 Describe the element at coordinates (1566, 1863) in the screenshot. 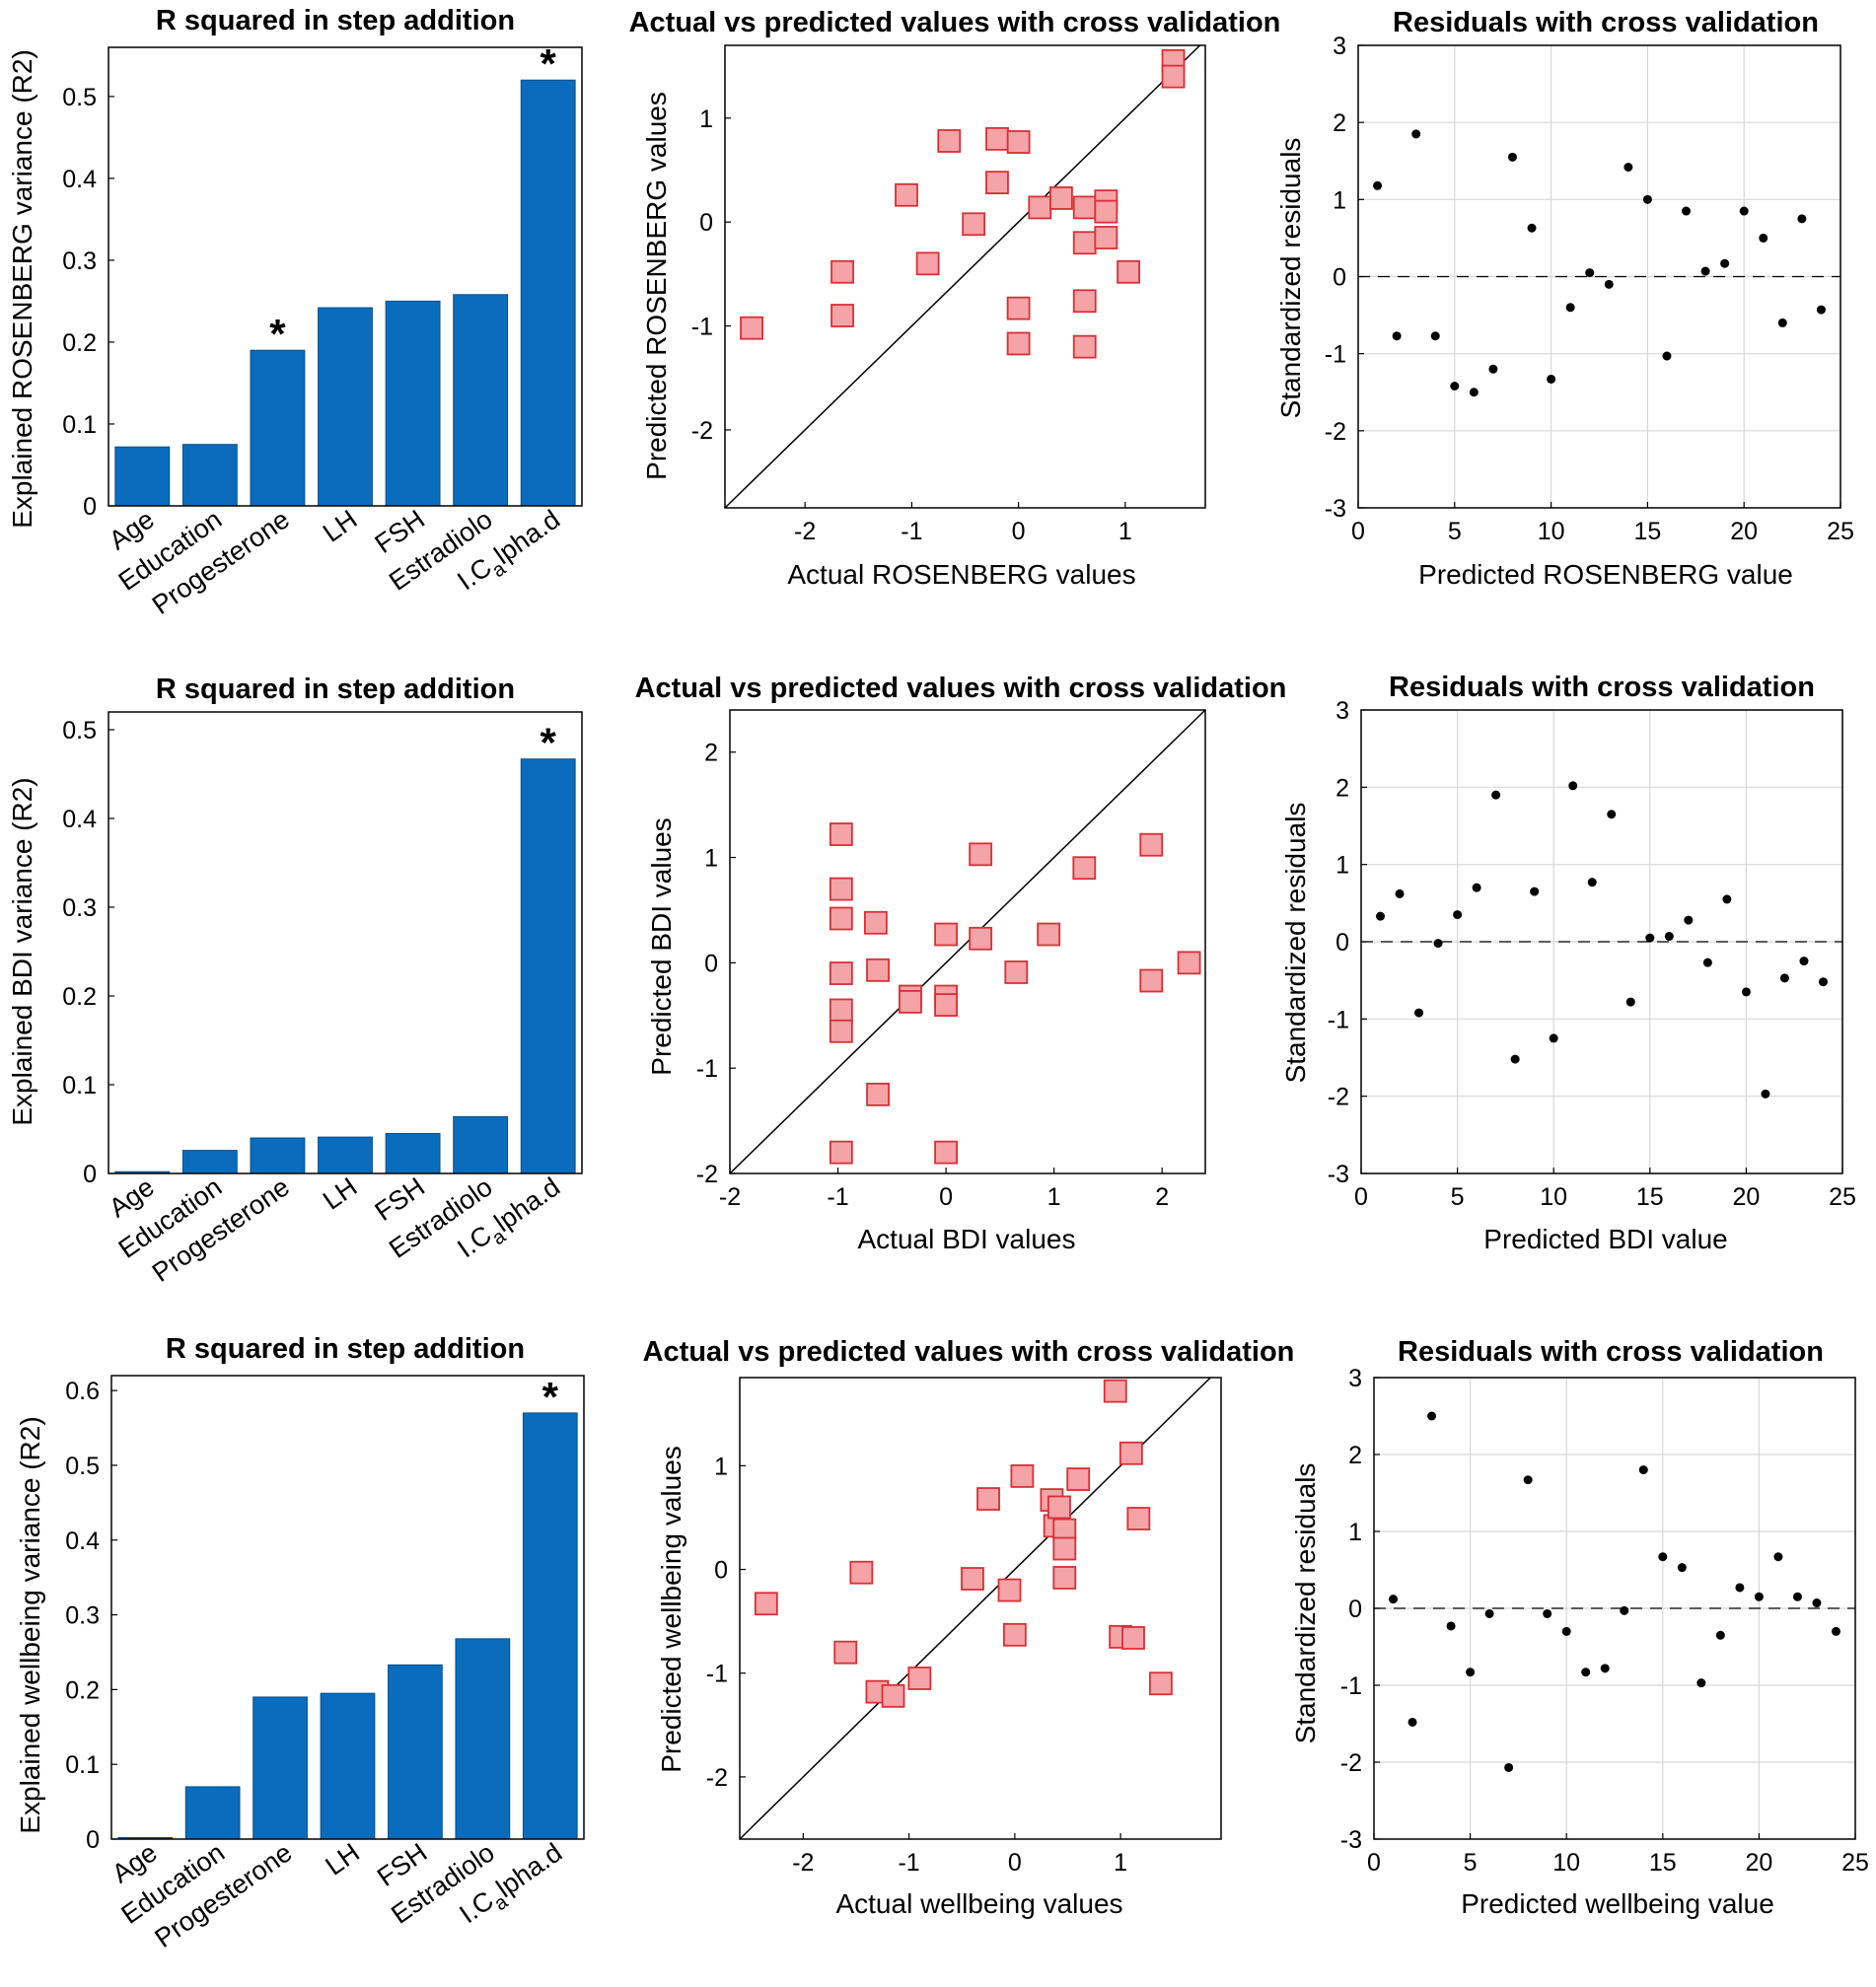

I see `x-tick-label: 10` at that location.